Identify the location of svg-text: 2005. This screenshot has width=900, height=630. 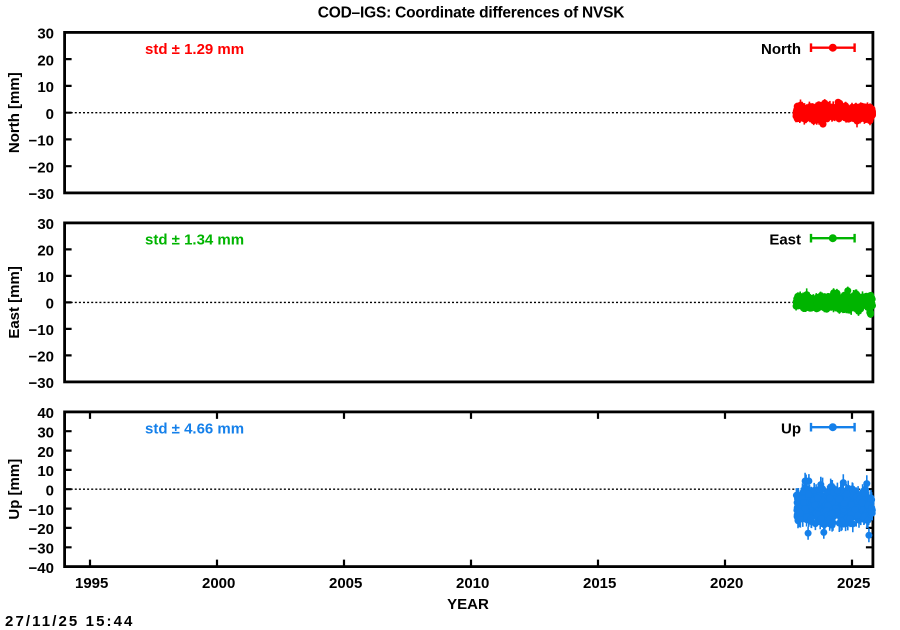
(345, 583).